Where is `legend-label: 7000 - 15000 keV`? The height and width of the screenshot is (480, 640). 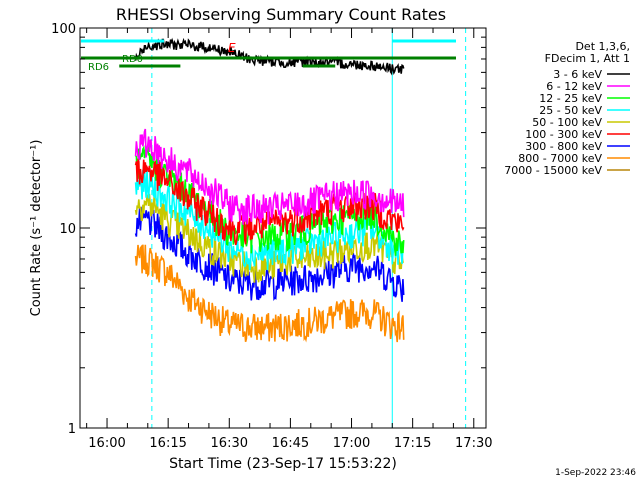 legend-label: 7000 - 15000 keV is located at coordinates (553, 170).